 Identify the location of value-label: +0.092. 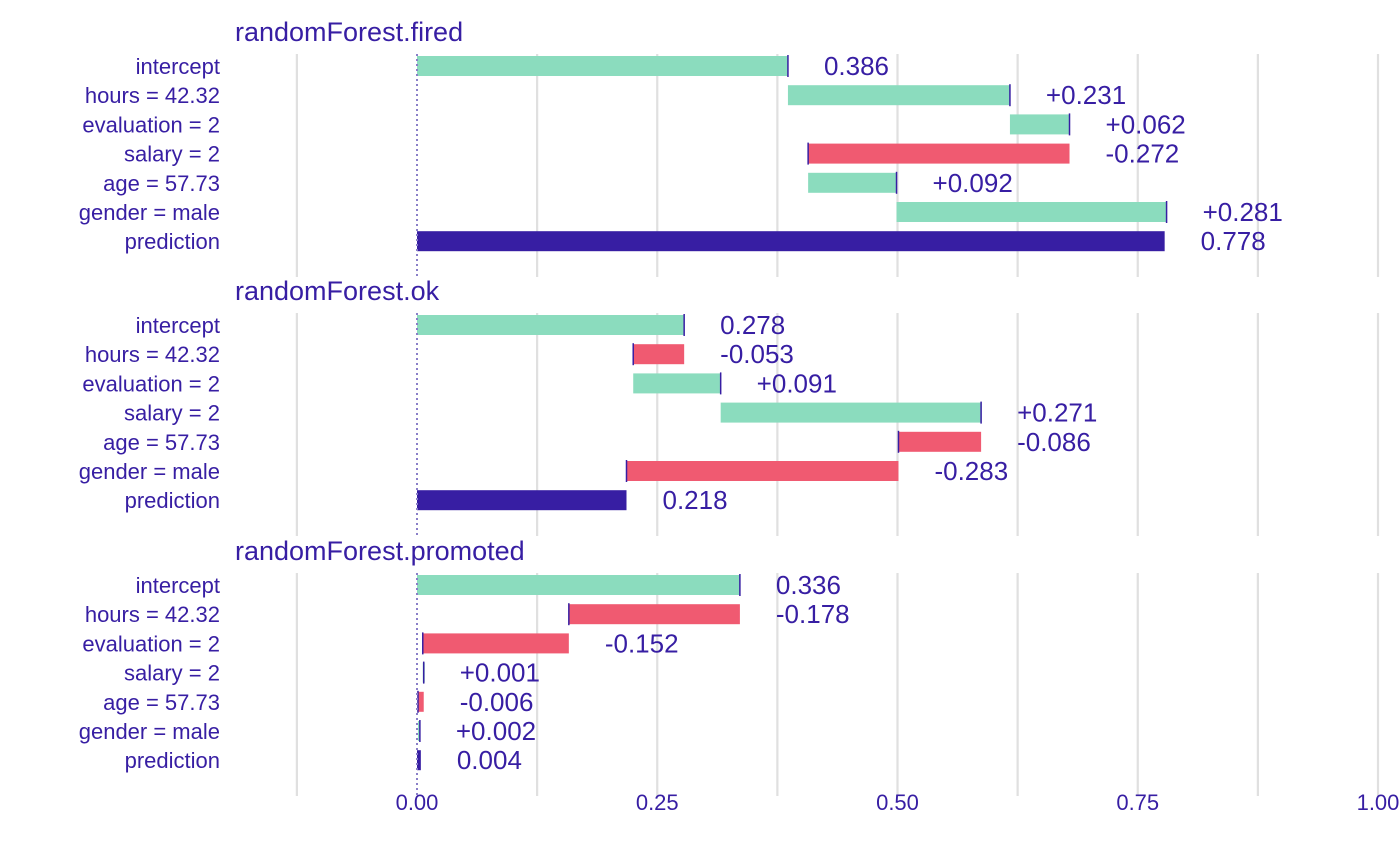
(973, 183).